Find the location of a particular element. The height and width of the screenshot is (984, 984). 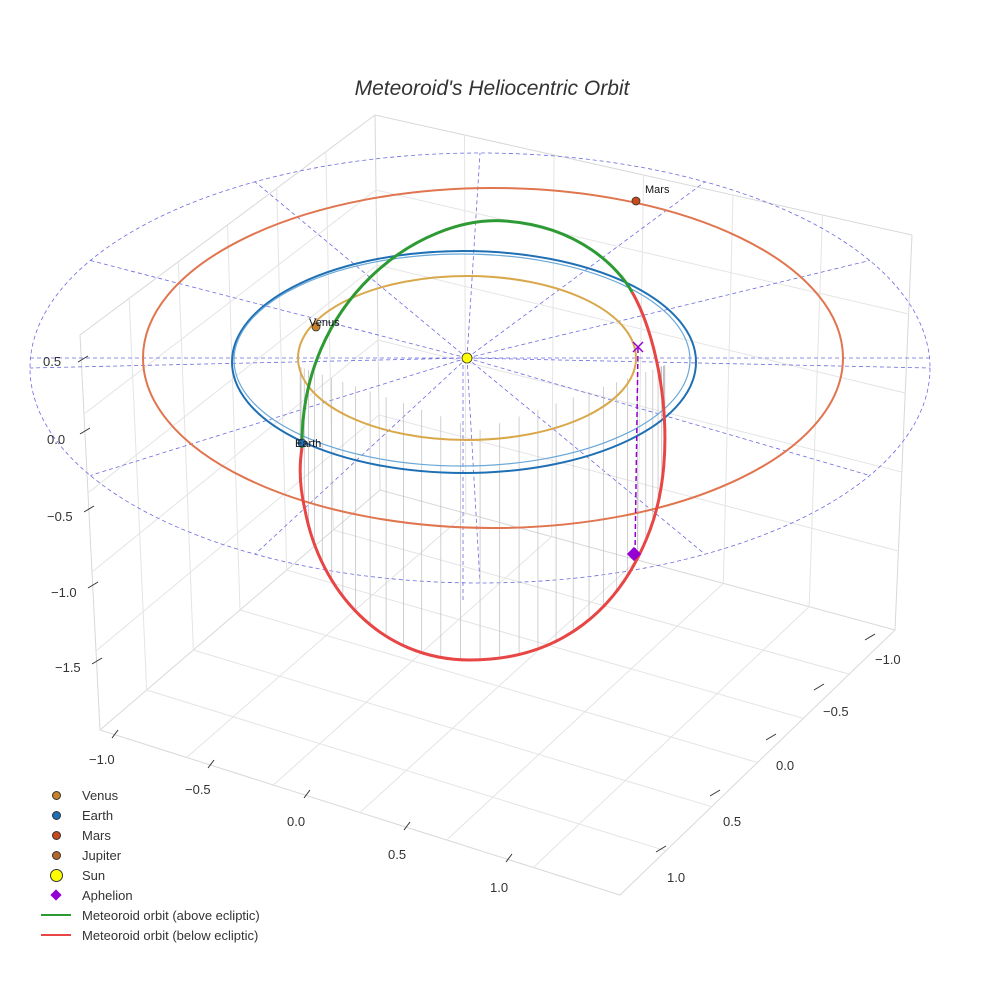

legend-item: Earth is located at coordinates (150, 815).